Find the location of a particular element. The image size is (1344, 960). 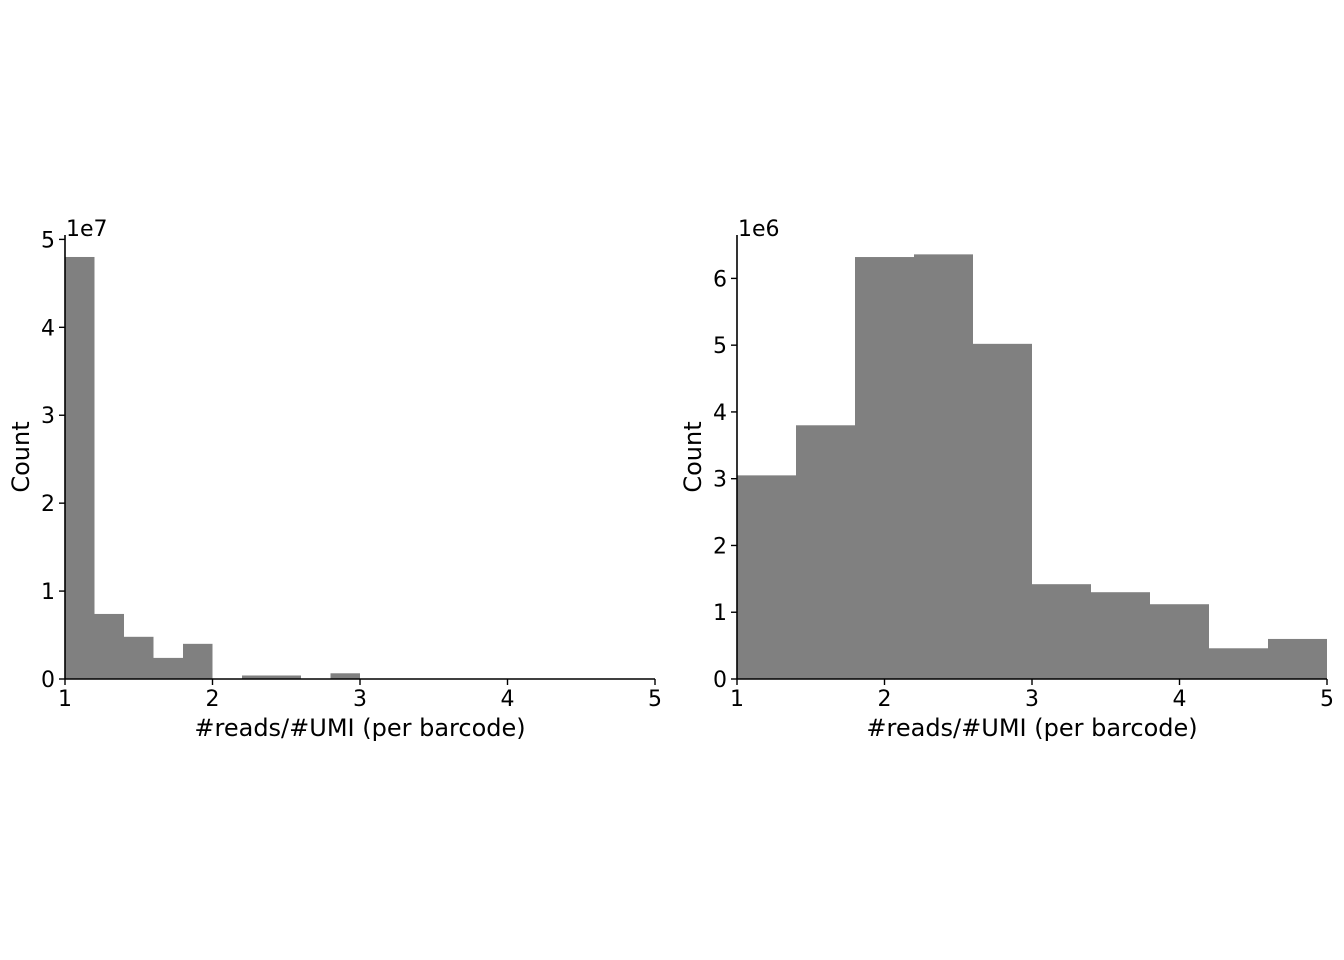

y-offset-label: 1e7 is located at coordinates (87, 229).